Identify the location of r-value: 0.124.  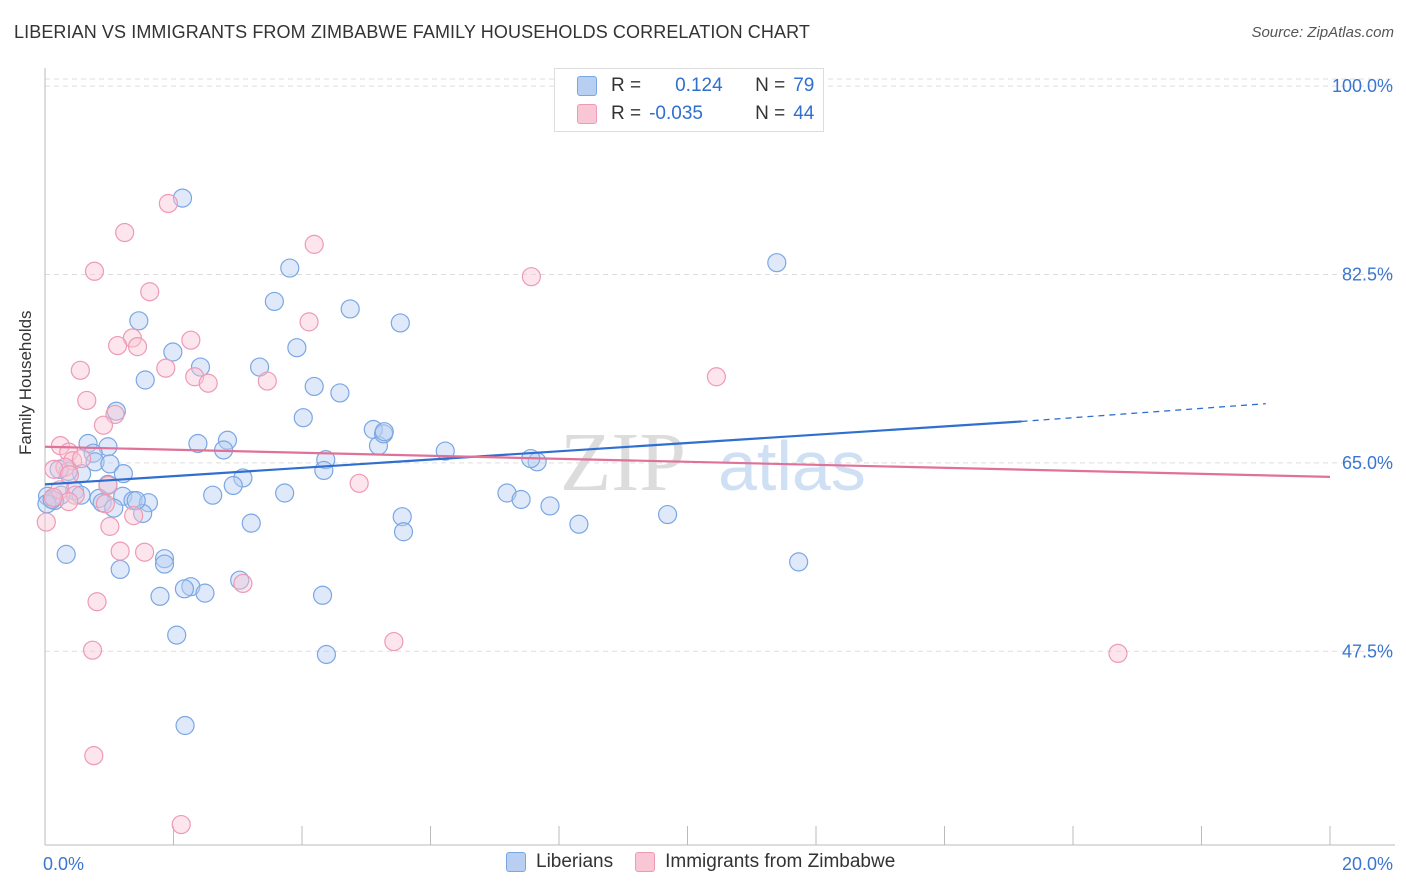
(699, 85).